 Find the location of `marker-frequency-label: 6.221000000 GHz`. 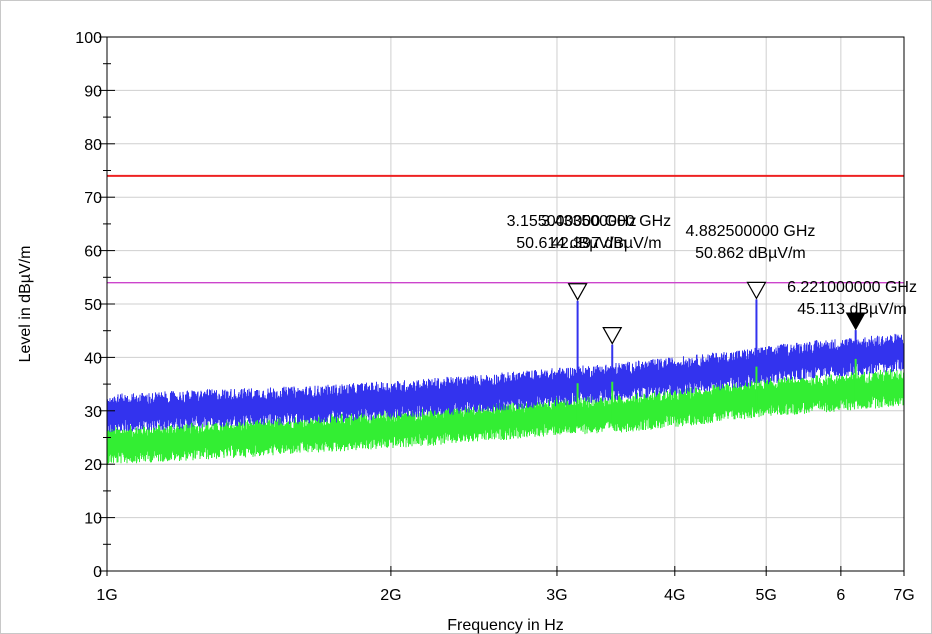

marker-frequency-label: 6.221000000 GHz is located at coordinates (852, 287).